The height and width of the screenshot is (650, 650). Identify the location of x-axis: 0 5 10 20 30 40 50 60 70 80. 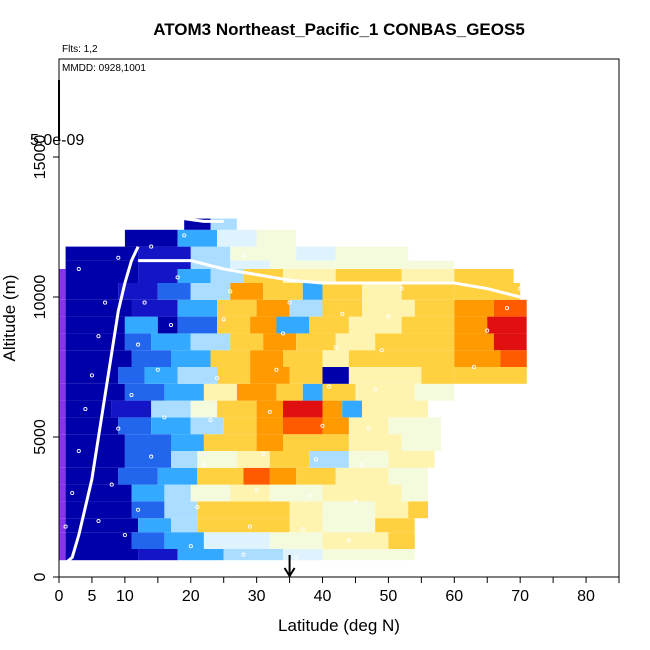
(337, 591).